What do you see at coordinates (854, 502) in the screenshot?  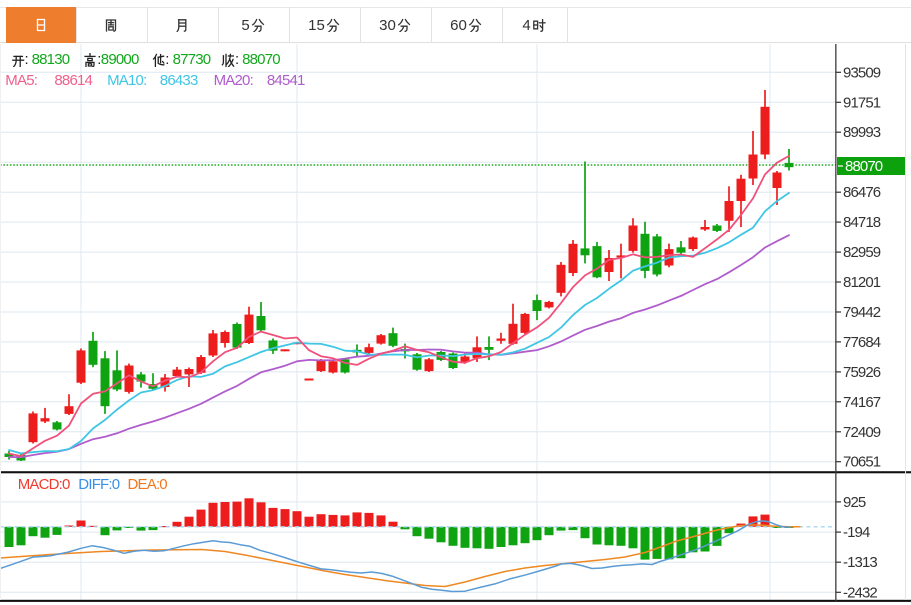 I see `svg-text: 925` at bounding box center [854, 502].